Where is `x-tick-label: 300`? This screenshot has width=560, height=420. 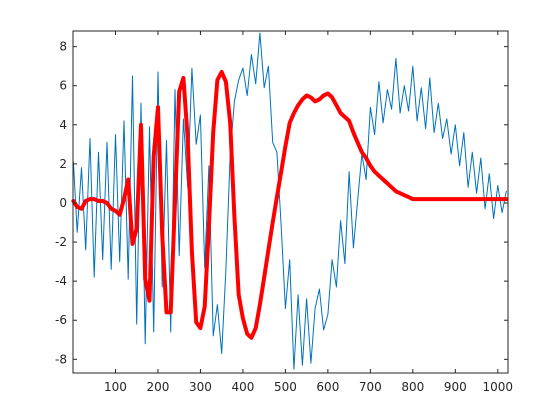
x-tick-label: 300 is located at coordinates (200, 387).